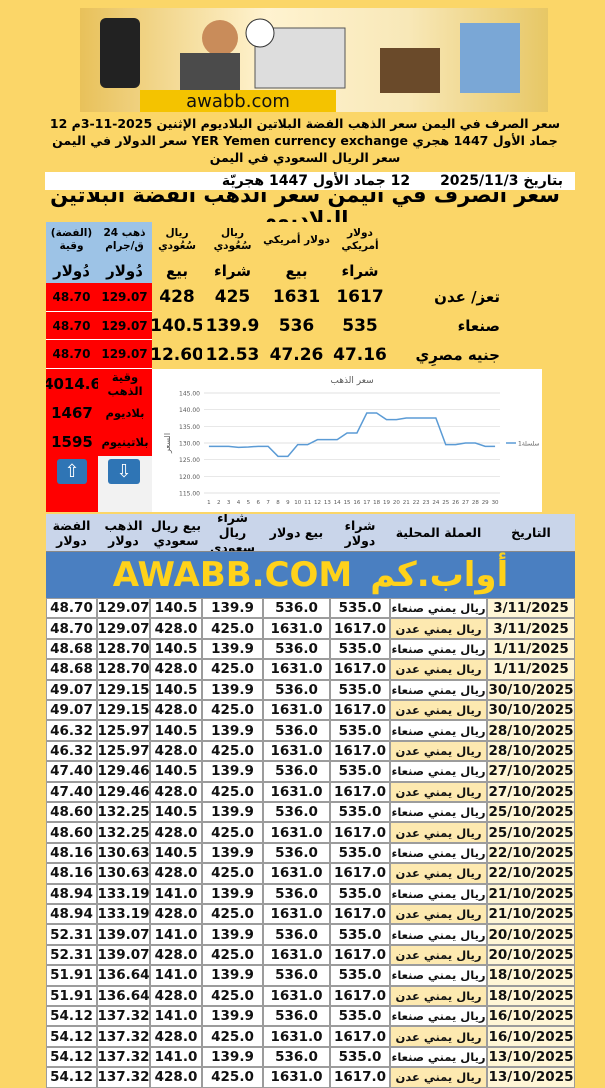 This screenshot has width=605, height=1088. I want to click on table-header: العملة المحلية, so click(438, 533).